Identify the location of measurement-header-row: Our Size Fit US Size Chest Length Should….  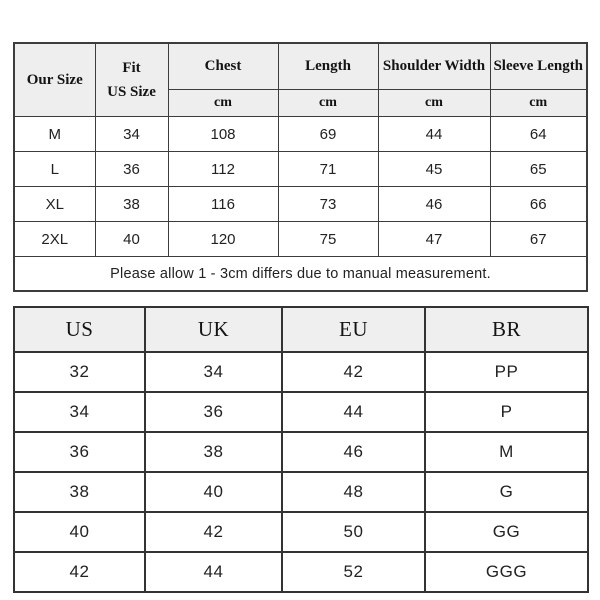
(300, 79).